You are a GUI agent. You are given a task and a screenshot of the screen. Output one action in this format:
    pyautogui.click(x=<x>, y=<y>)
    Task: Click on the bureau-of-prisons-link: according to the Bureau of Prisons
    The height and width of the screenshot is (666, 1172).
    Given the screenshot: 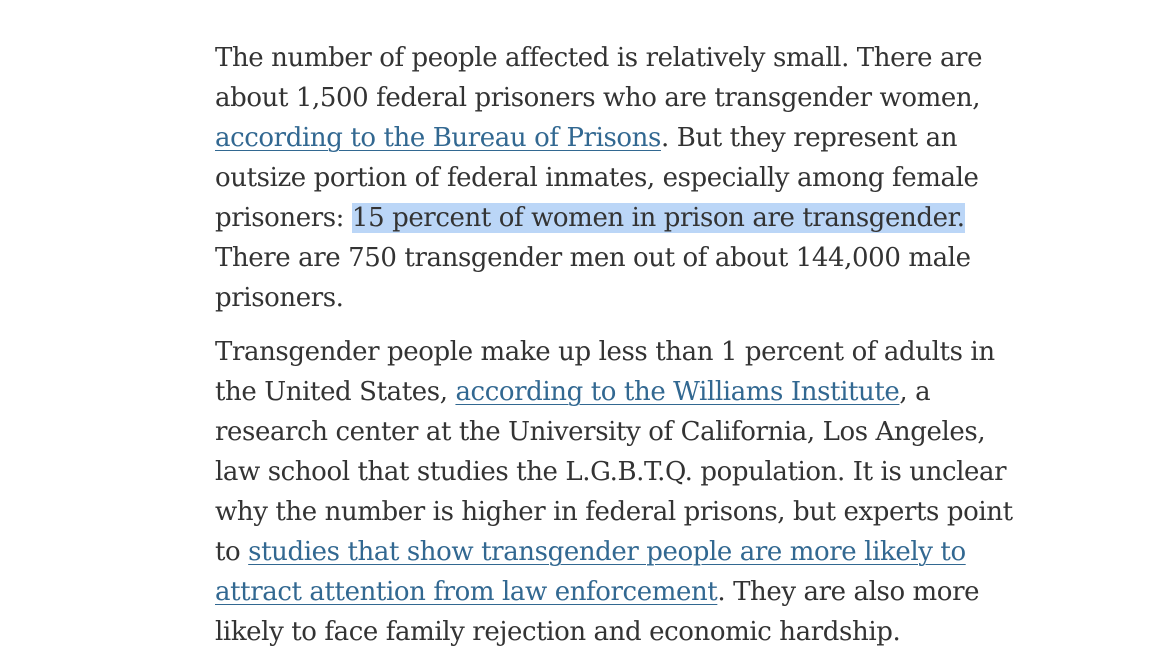 What is the action you would take?
    pyautogui.click(x=438, y=138)
    